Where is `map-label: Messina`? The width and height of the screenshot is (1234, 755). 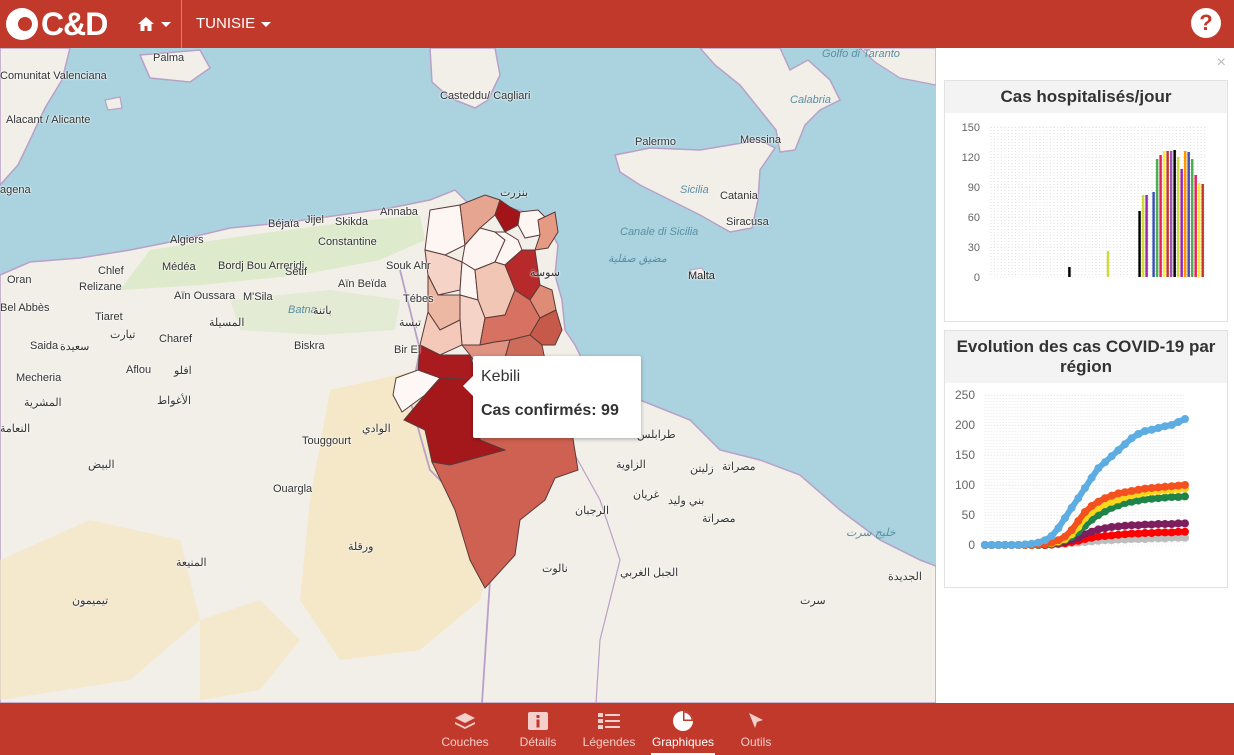
map-label: Messina is located at coordinates (760, 140).